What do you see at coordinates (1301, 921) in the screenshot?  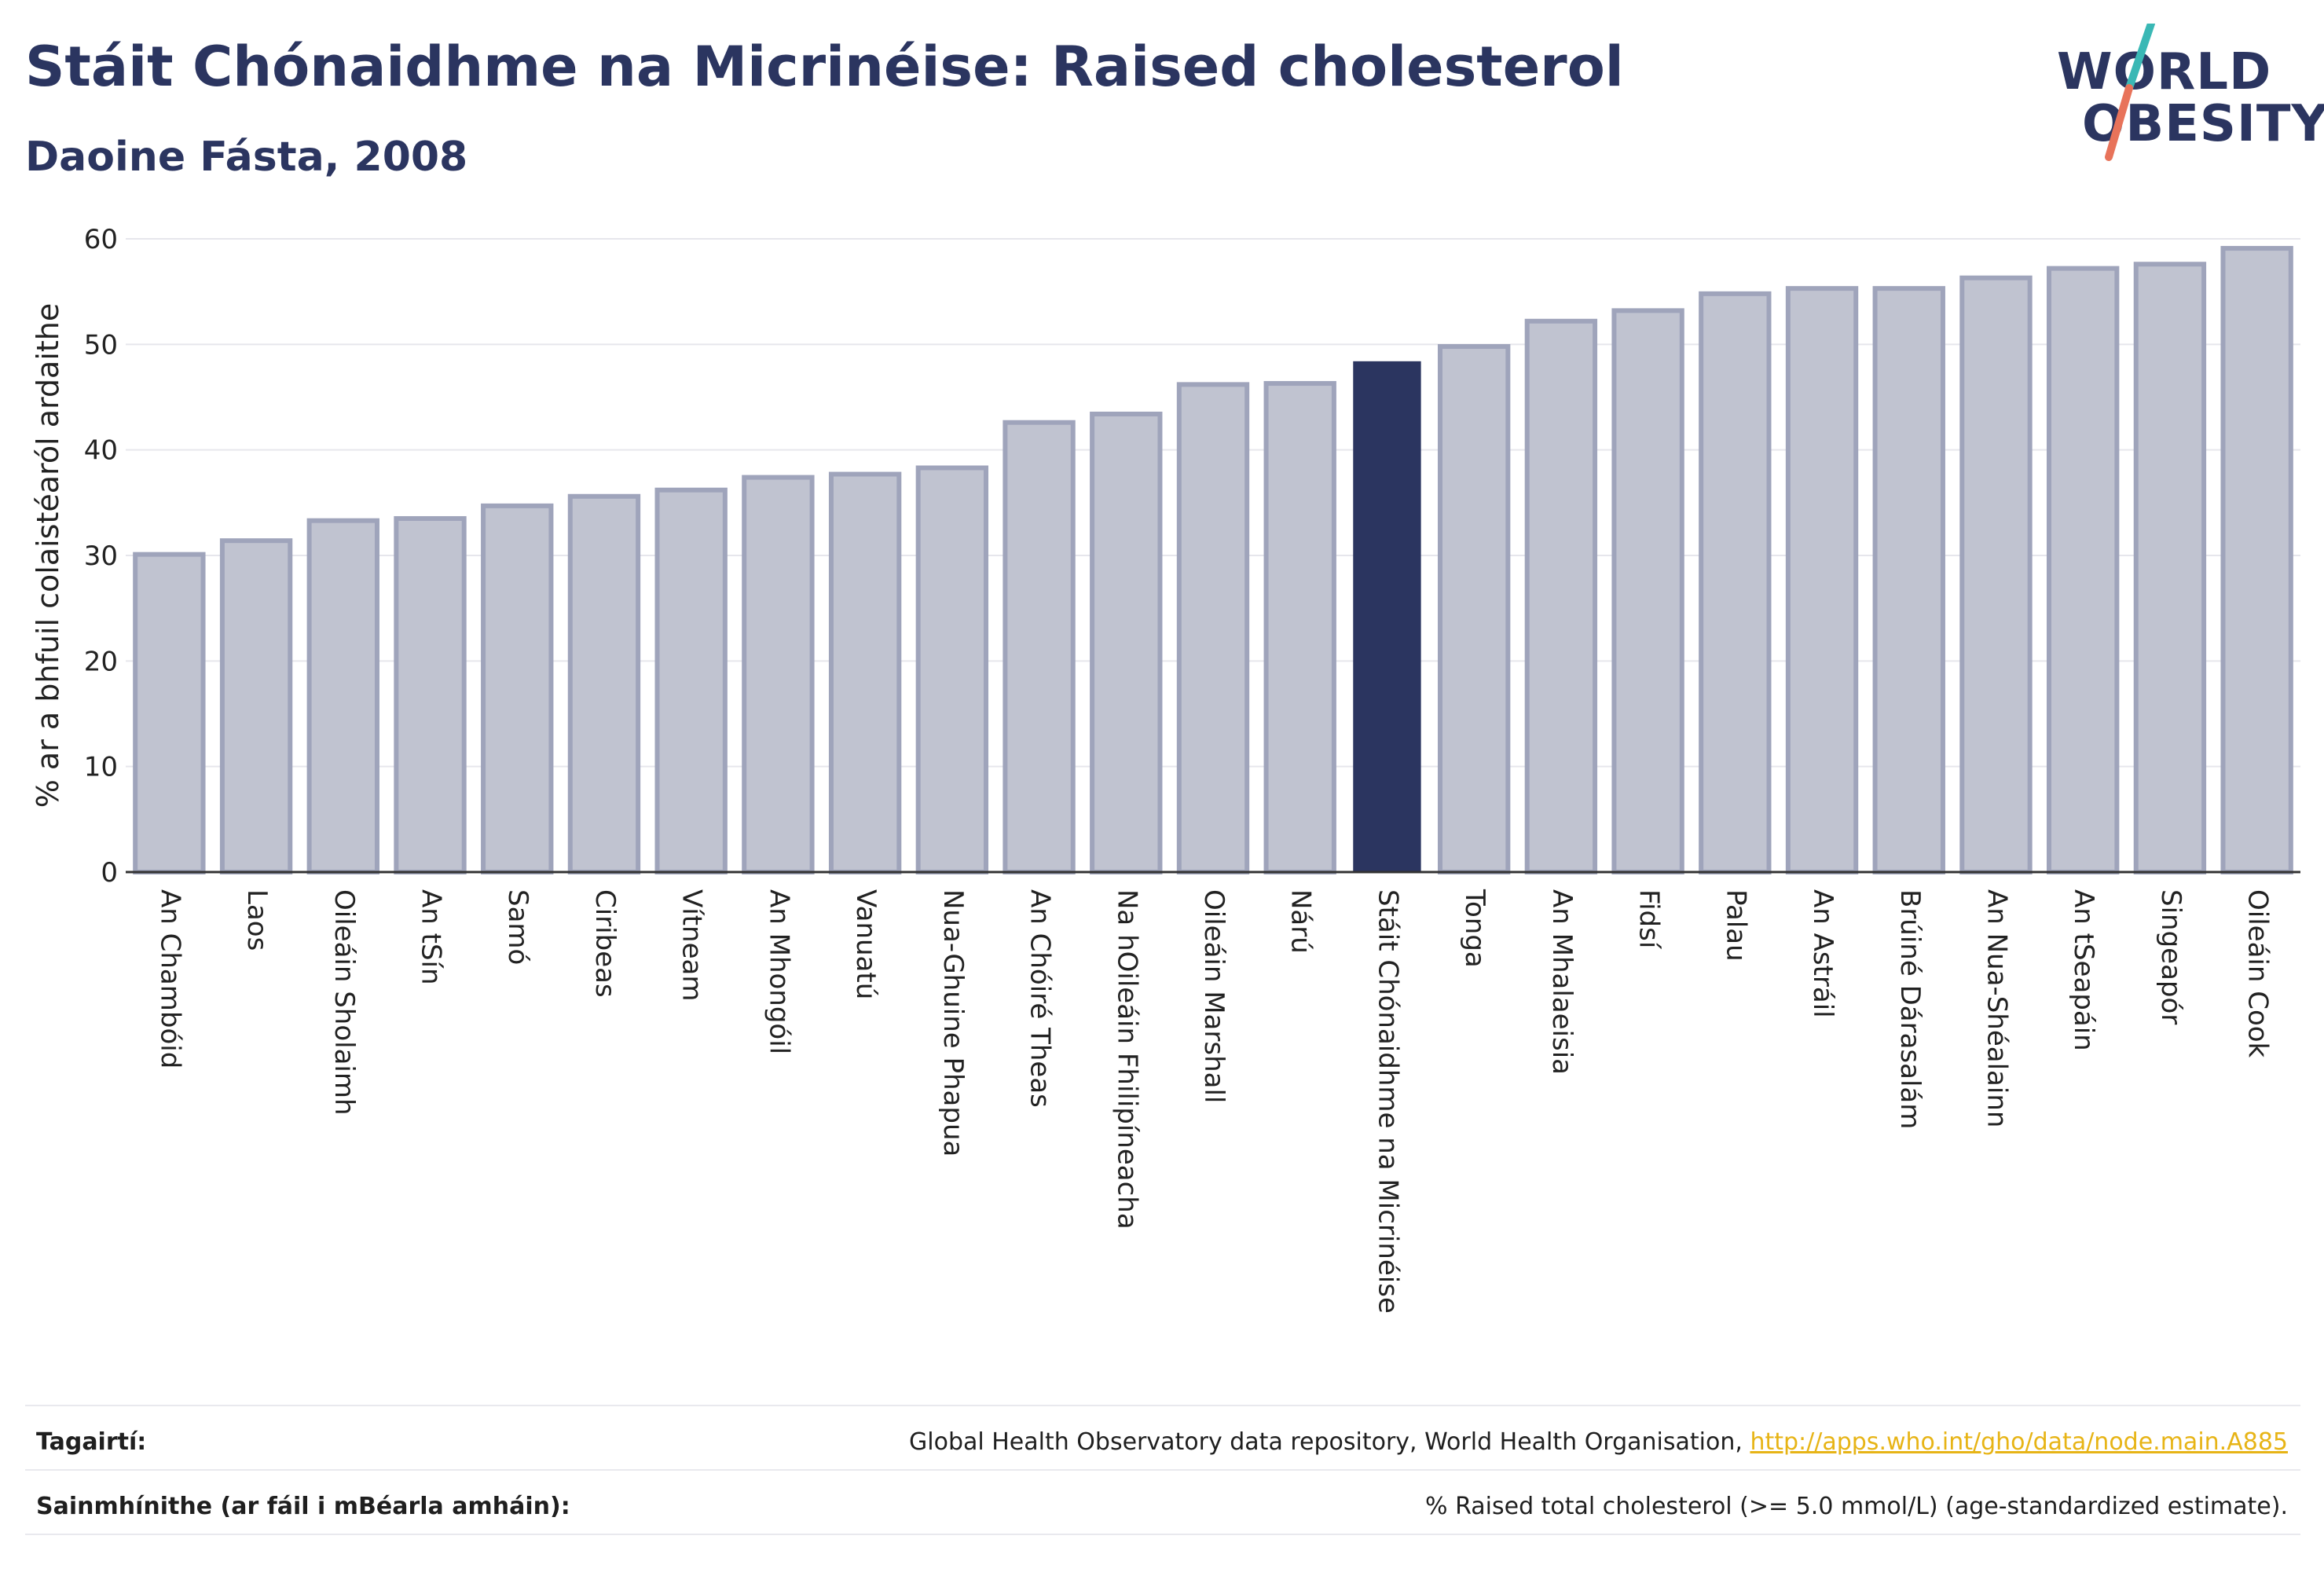 I see `x-tick-label: Nárú` at bounding box center [1301, 921].